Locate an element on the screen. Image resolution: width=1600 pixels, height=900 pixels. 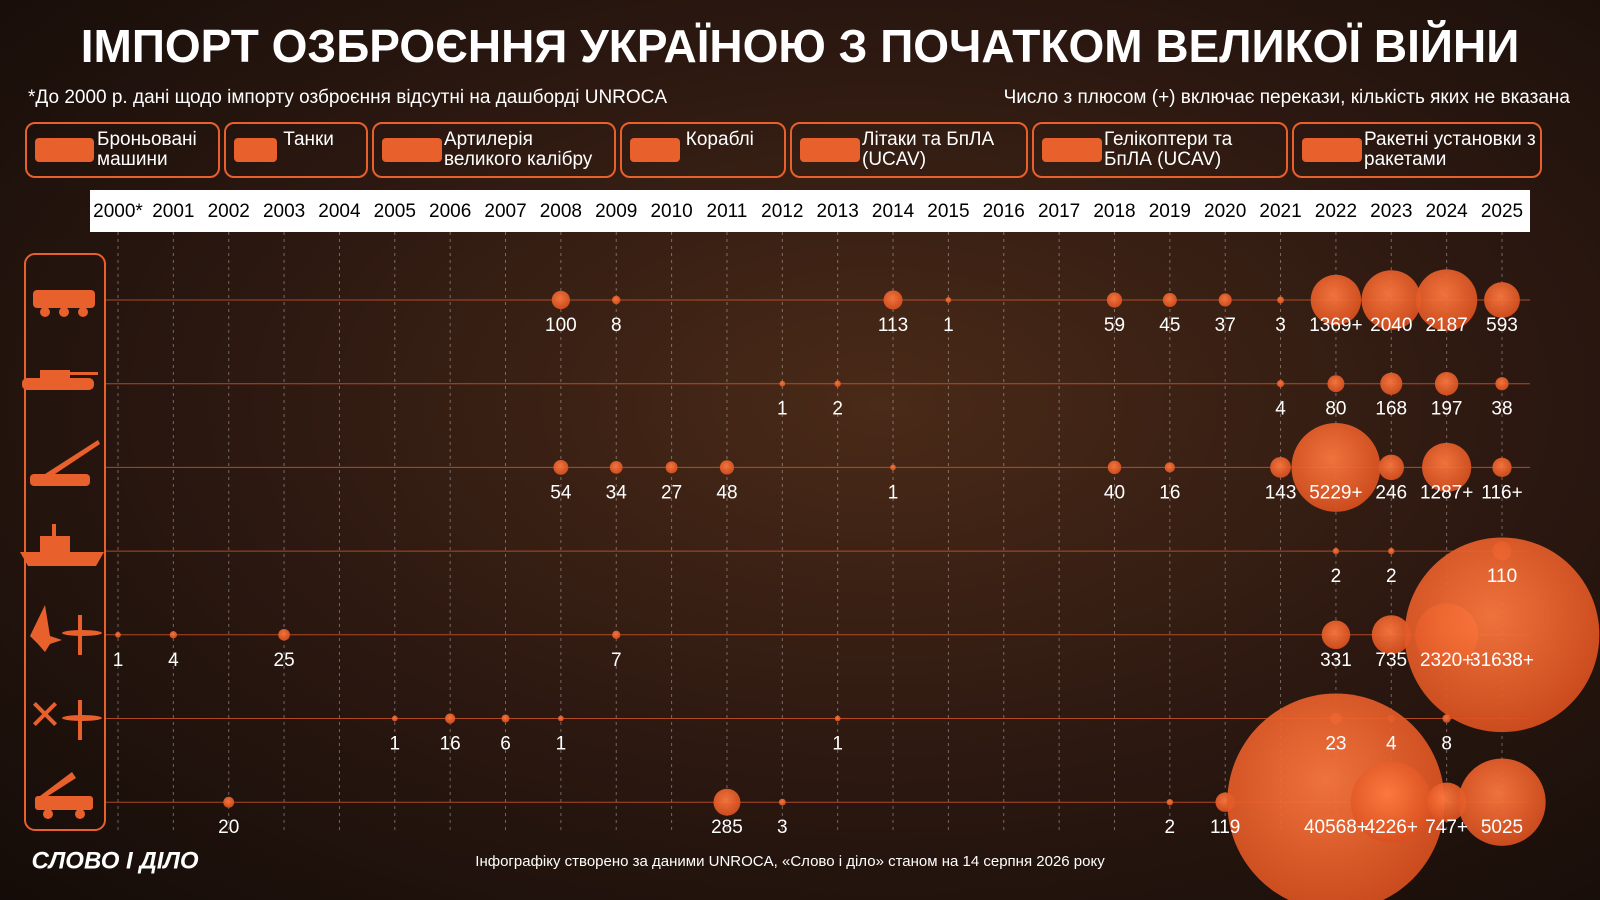
value-label: 25 is located at coordinates (284, 660).